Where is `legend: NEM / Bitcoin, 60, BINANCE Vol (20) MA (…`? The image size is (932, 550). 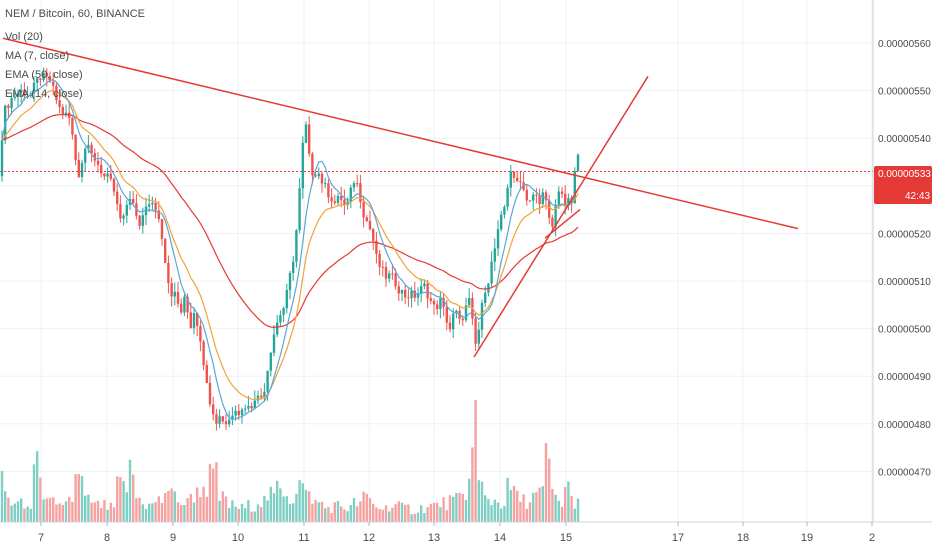
legend: NEM / Bitcoin, 60, BINANCE Vol (20) MA (… is located at coordinates (75, 54).